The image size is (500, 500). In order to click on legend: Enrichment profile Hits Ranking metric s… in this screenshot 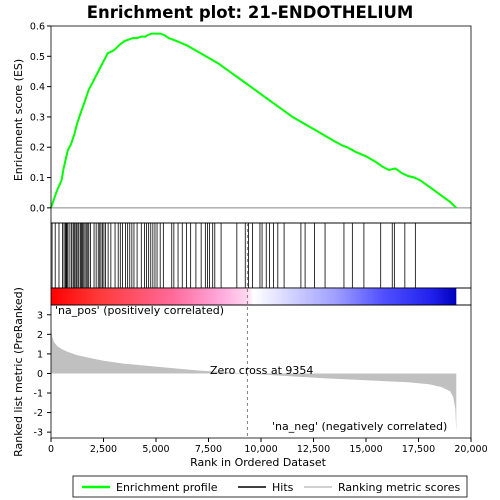, I will do `click(270, 486)`.